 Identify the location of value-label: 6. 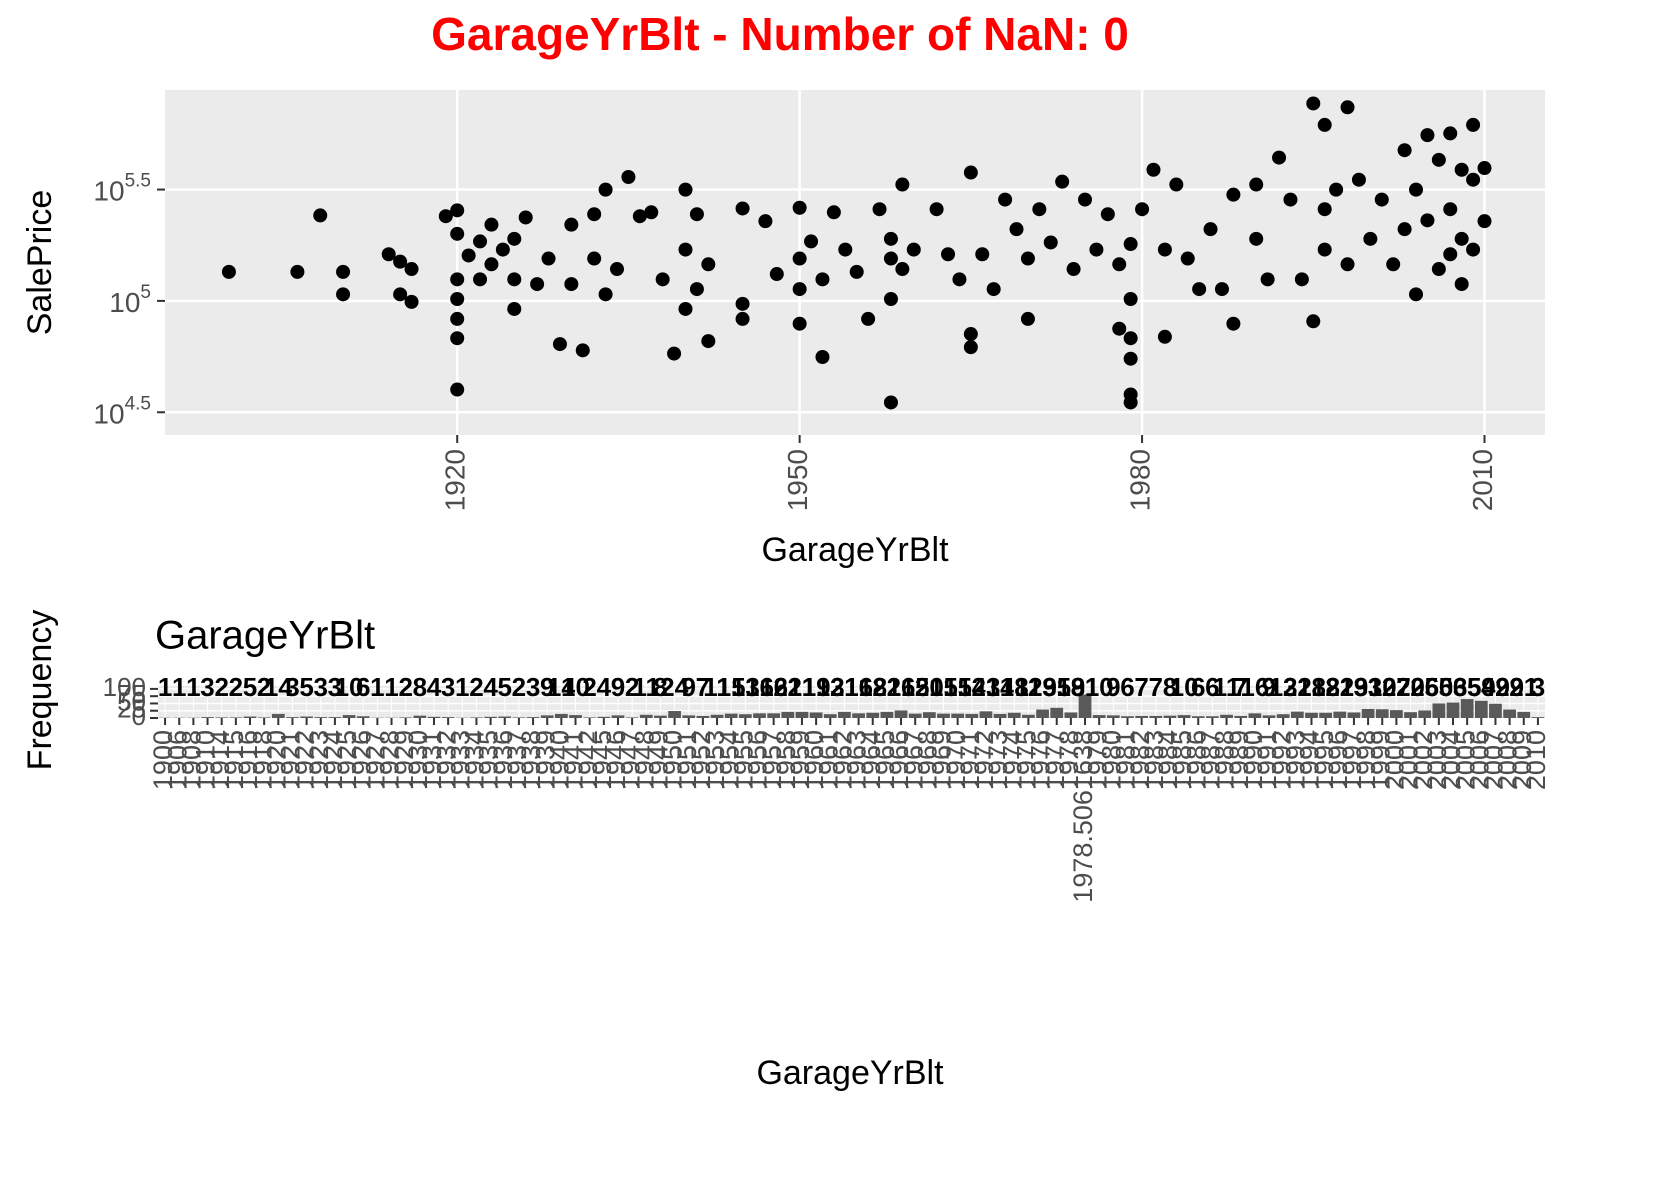
(1198, 687).